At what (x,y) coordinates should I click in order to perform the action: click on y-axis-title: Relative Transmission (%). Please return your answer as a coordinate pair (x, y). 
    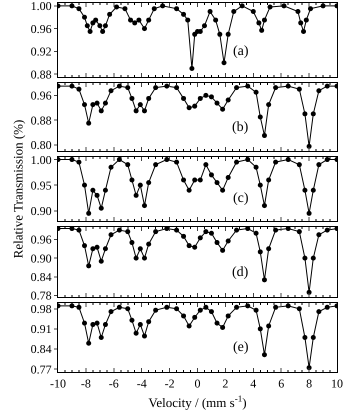
    Looking at the image, I should click on (18, 189).